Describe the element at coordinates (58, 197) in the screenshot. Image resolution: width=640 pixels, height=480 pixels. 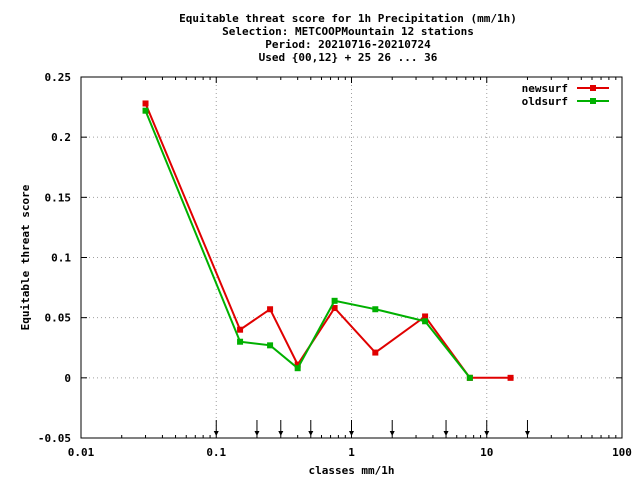
I see `y-tick-label: 0.15` at that location.